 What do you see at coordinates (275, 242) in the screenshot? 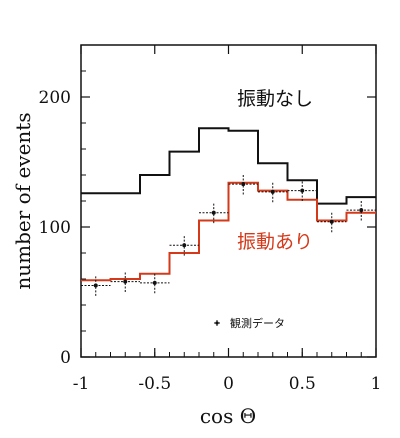
I see `series-label-oscillation: 振動あり` at bounding box center [275, 242].